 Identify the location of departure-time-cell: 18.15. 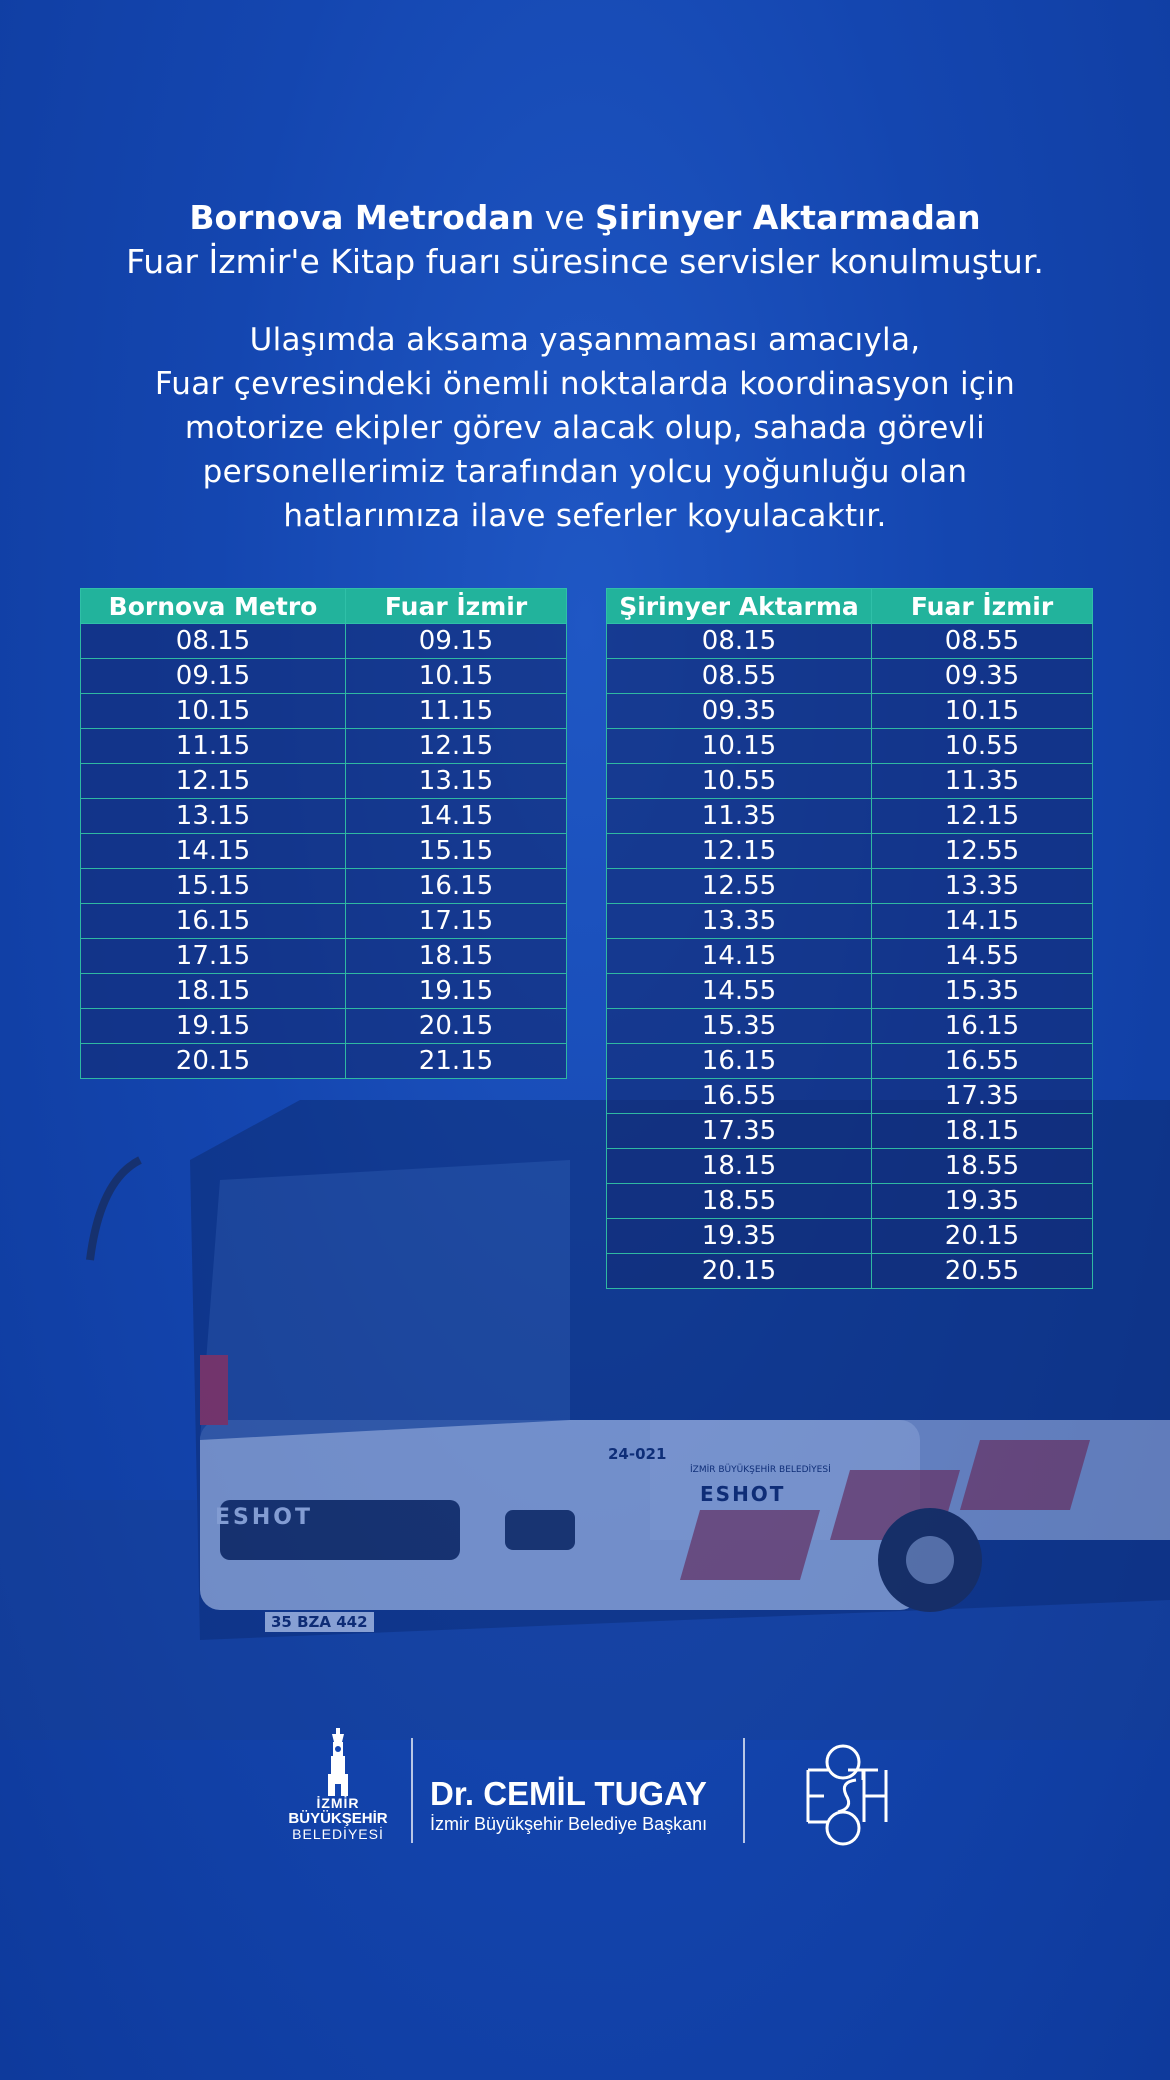
(739, 1166).